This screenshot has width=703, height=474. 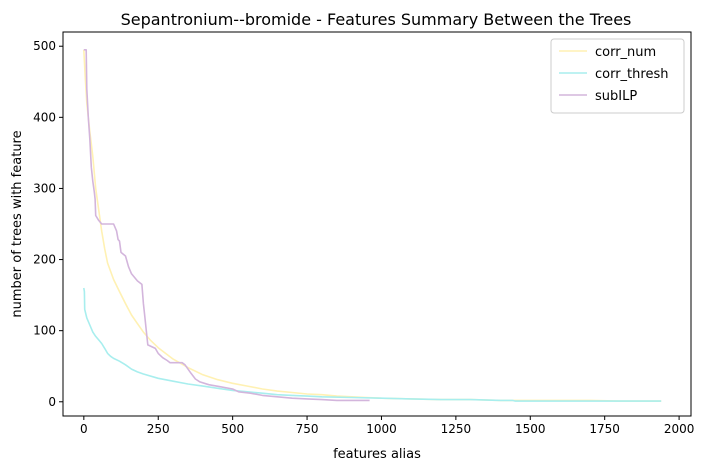 What do you see at coordinates (52, 402) in the screenshot?
I see `y-tick-label: 0` at bounding box center [52, 402].